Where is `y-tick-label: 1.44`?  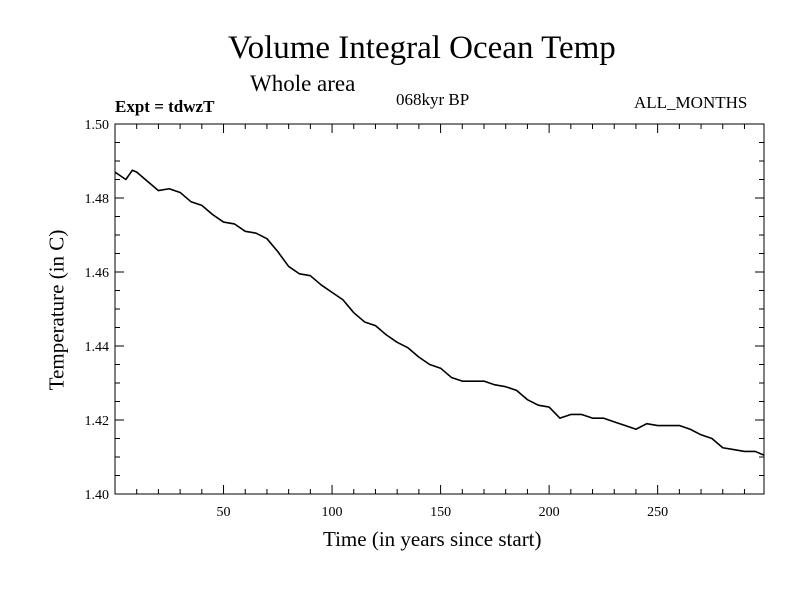
y-tick-label: 1.44 is located at coordinates (97, 347).